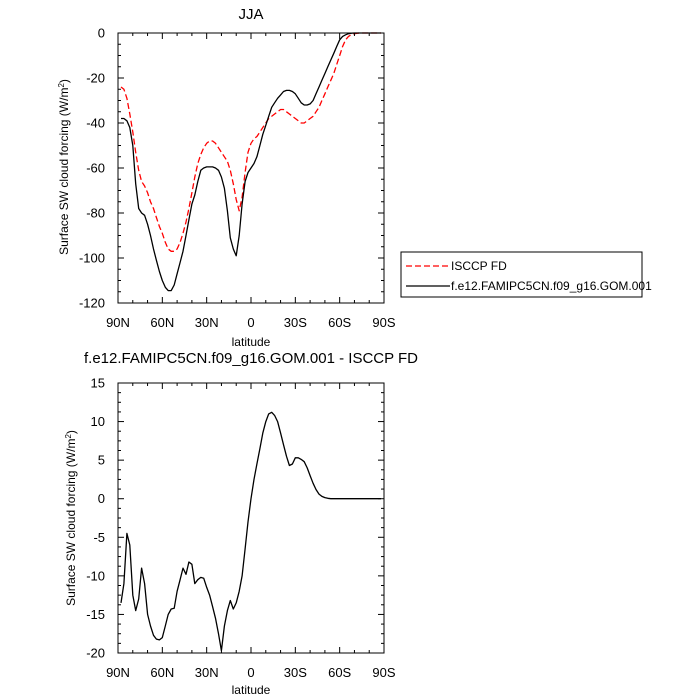  What do you see at coordinates (521, 274) in the screenshot?
I see `legend-box` at bounding box center [521, 274].